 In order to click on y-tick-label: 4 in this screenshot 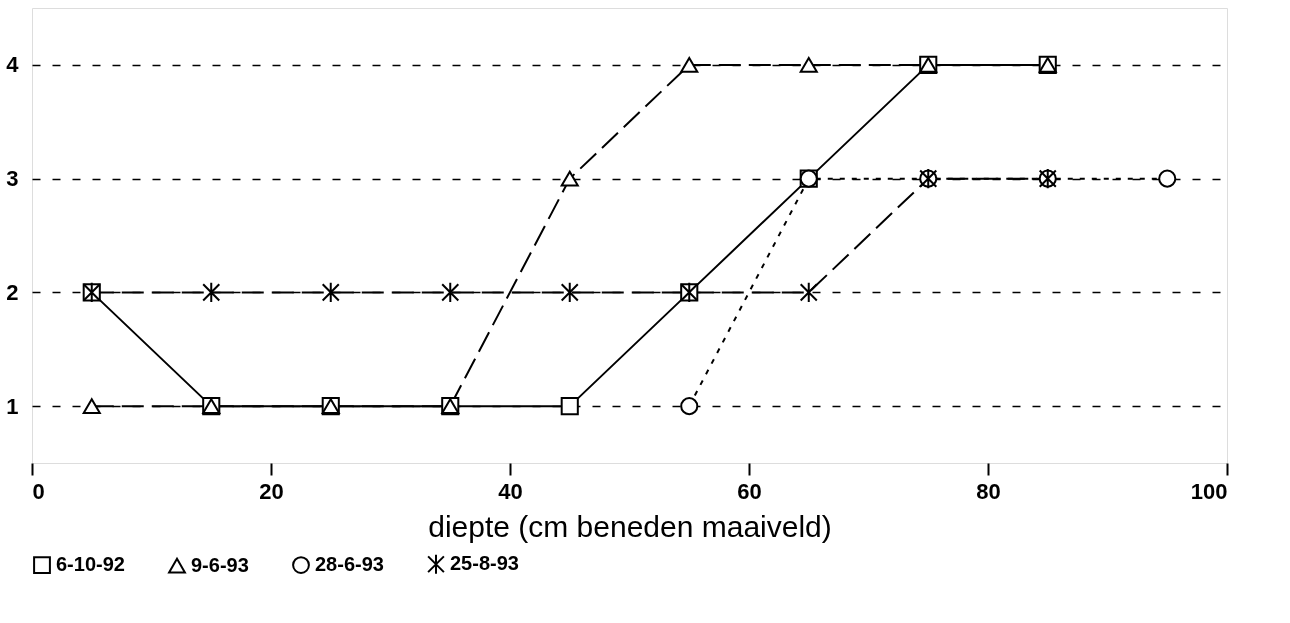, I will do `click(13, 65)`.